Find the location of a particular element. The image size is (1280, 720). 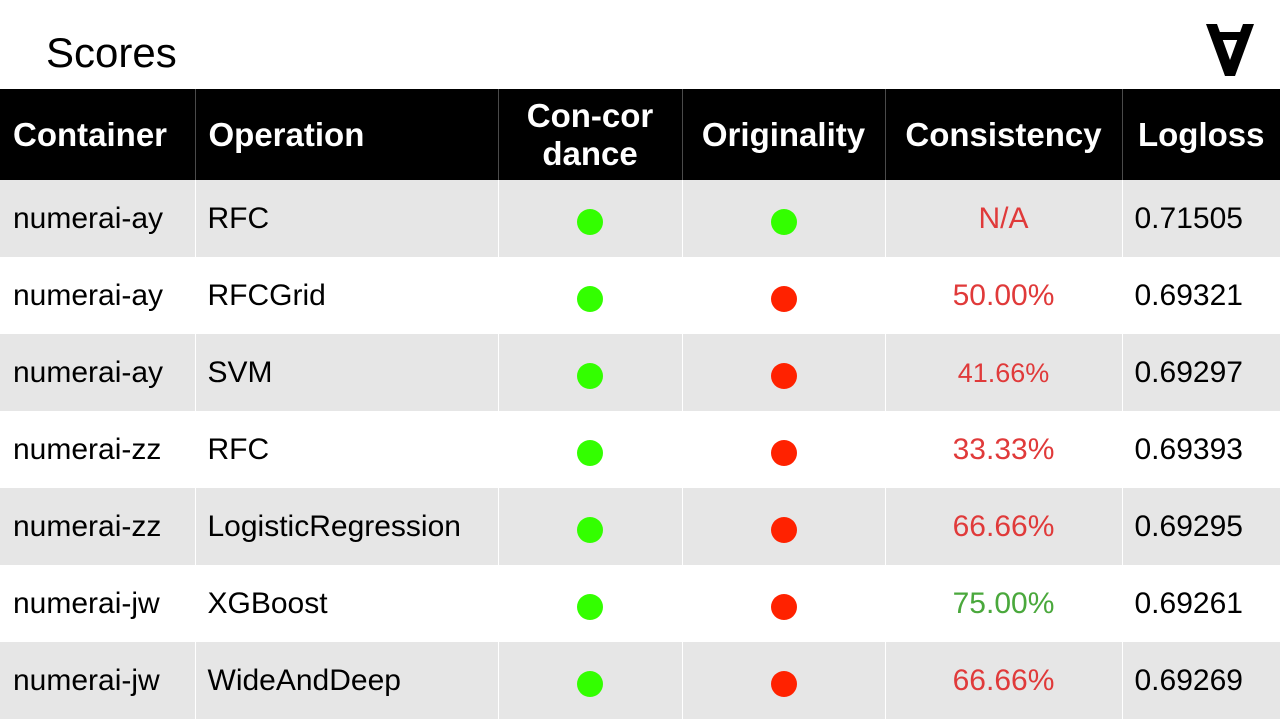

cell-logloss: 0.71505 is located at coordinates (1201, 218).